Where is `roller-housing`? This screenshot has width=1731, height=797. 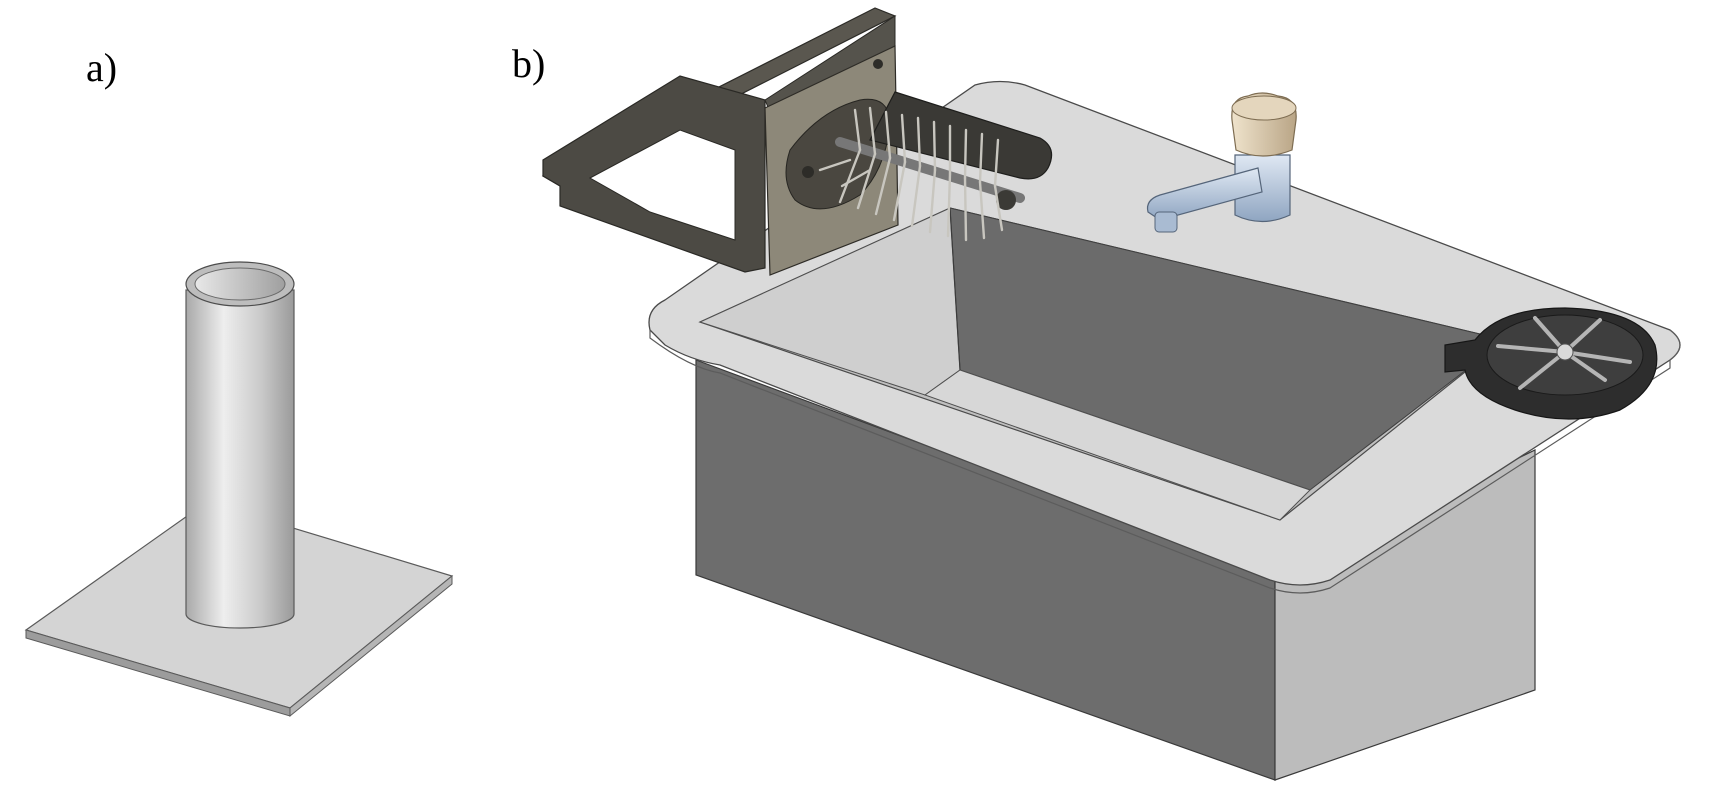 roller-housing is located at coordinates (961, 135).